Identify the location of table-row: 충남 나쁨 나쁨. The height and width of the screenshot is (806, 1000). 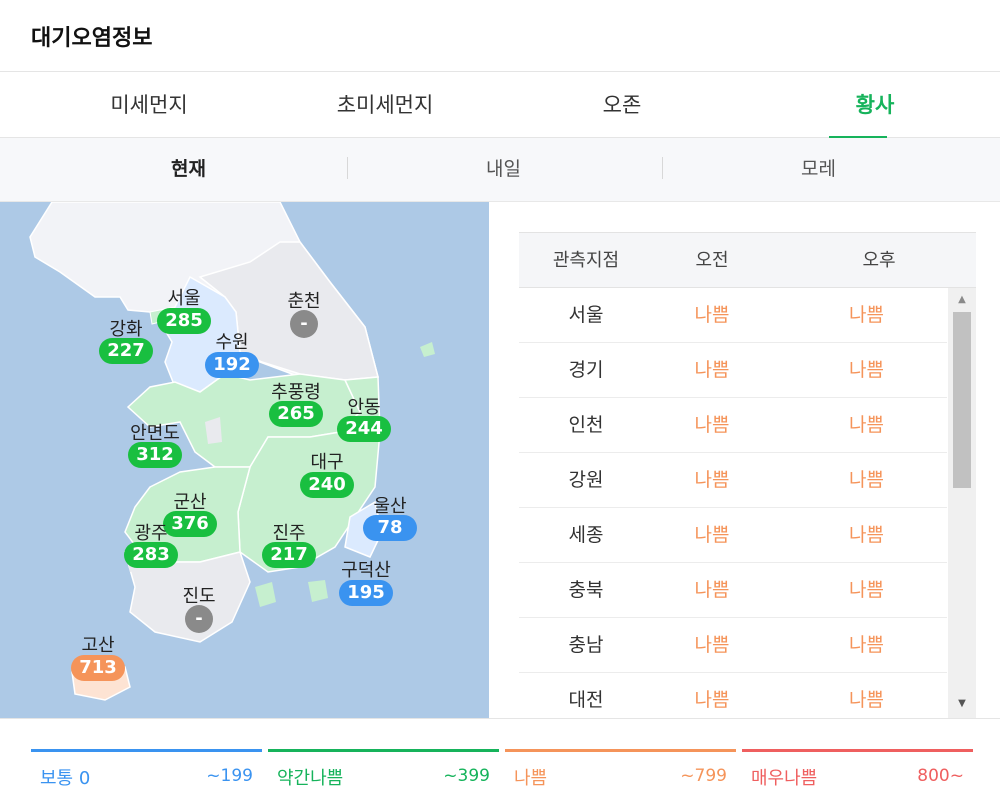
(733, 645).